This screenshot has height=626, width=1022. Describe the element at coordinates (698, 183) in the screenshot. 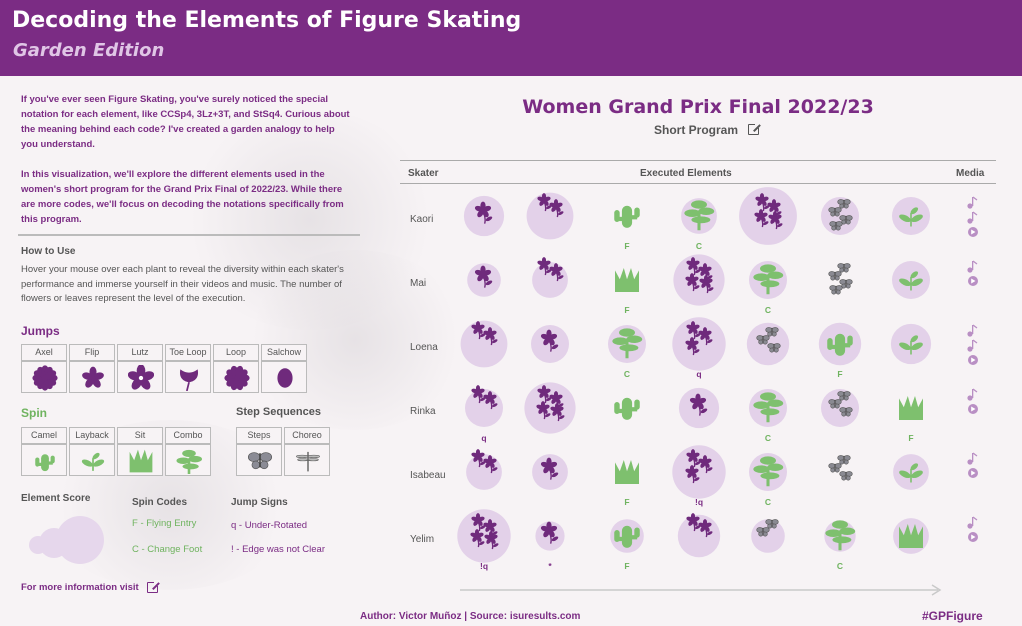

I see `table-header-rule` at that location.